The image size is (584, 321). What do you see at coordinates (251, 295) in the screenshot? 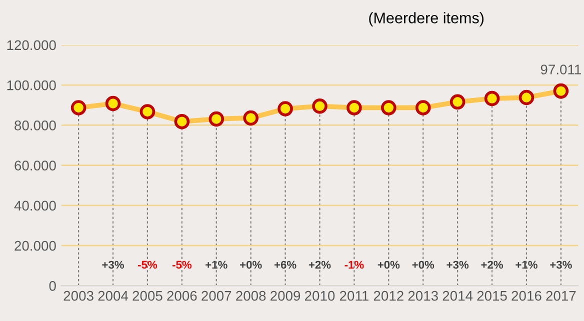
I see `x-tick-label: 2008` at bounding box center [251, 295].